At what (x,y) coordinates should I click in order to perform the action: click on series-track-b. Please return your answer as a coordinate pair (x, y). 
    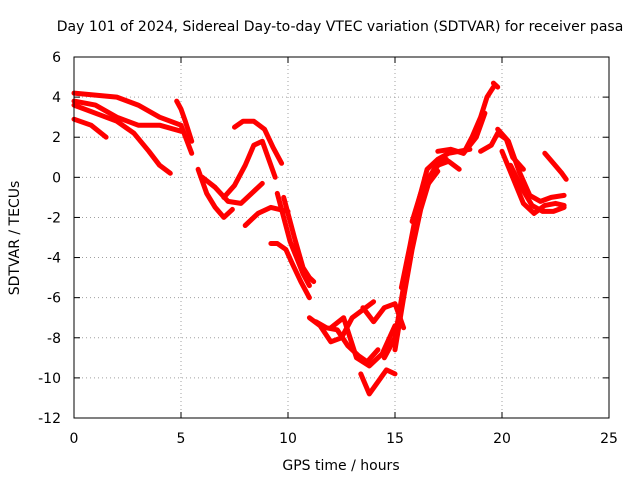
    Looking at the image, I should click on (127, 116).